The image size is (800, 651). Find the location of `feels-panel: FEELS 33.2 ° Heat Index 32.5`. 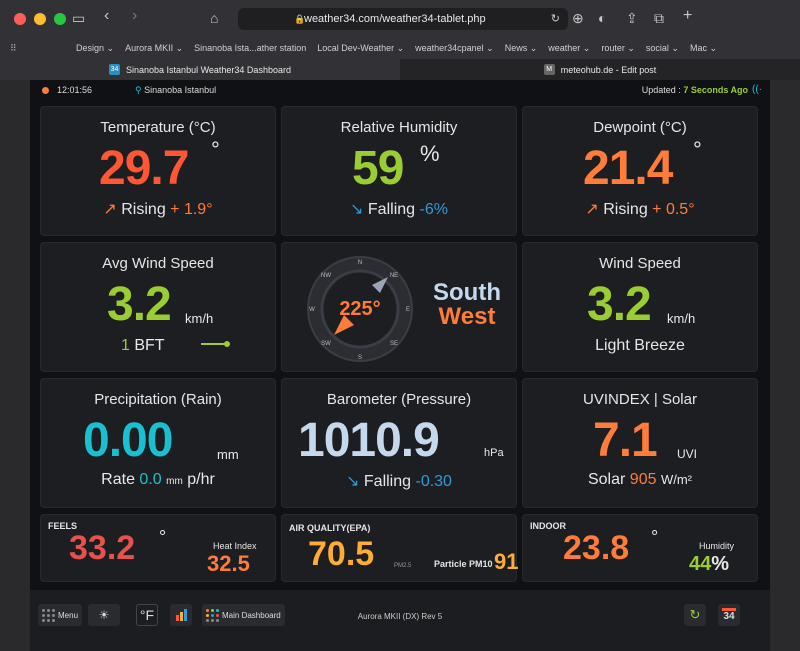

feels-panel: FEELS 33.2 ° Heat Index 32.5 is located at coordinates (158, 548).